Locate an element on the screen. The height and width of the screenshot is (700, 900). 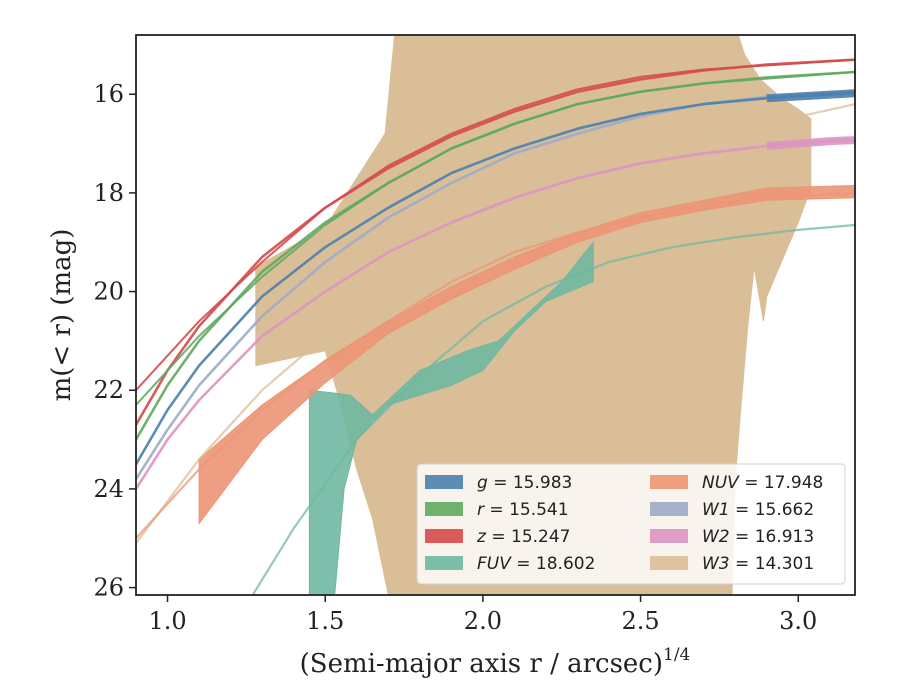
x-axis: 1.0 1.5 2.0 2.5 3.0 is located at coordinates (482, 615).